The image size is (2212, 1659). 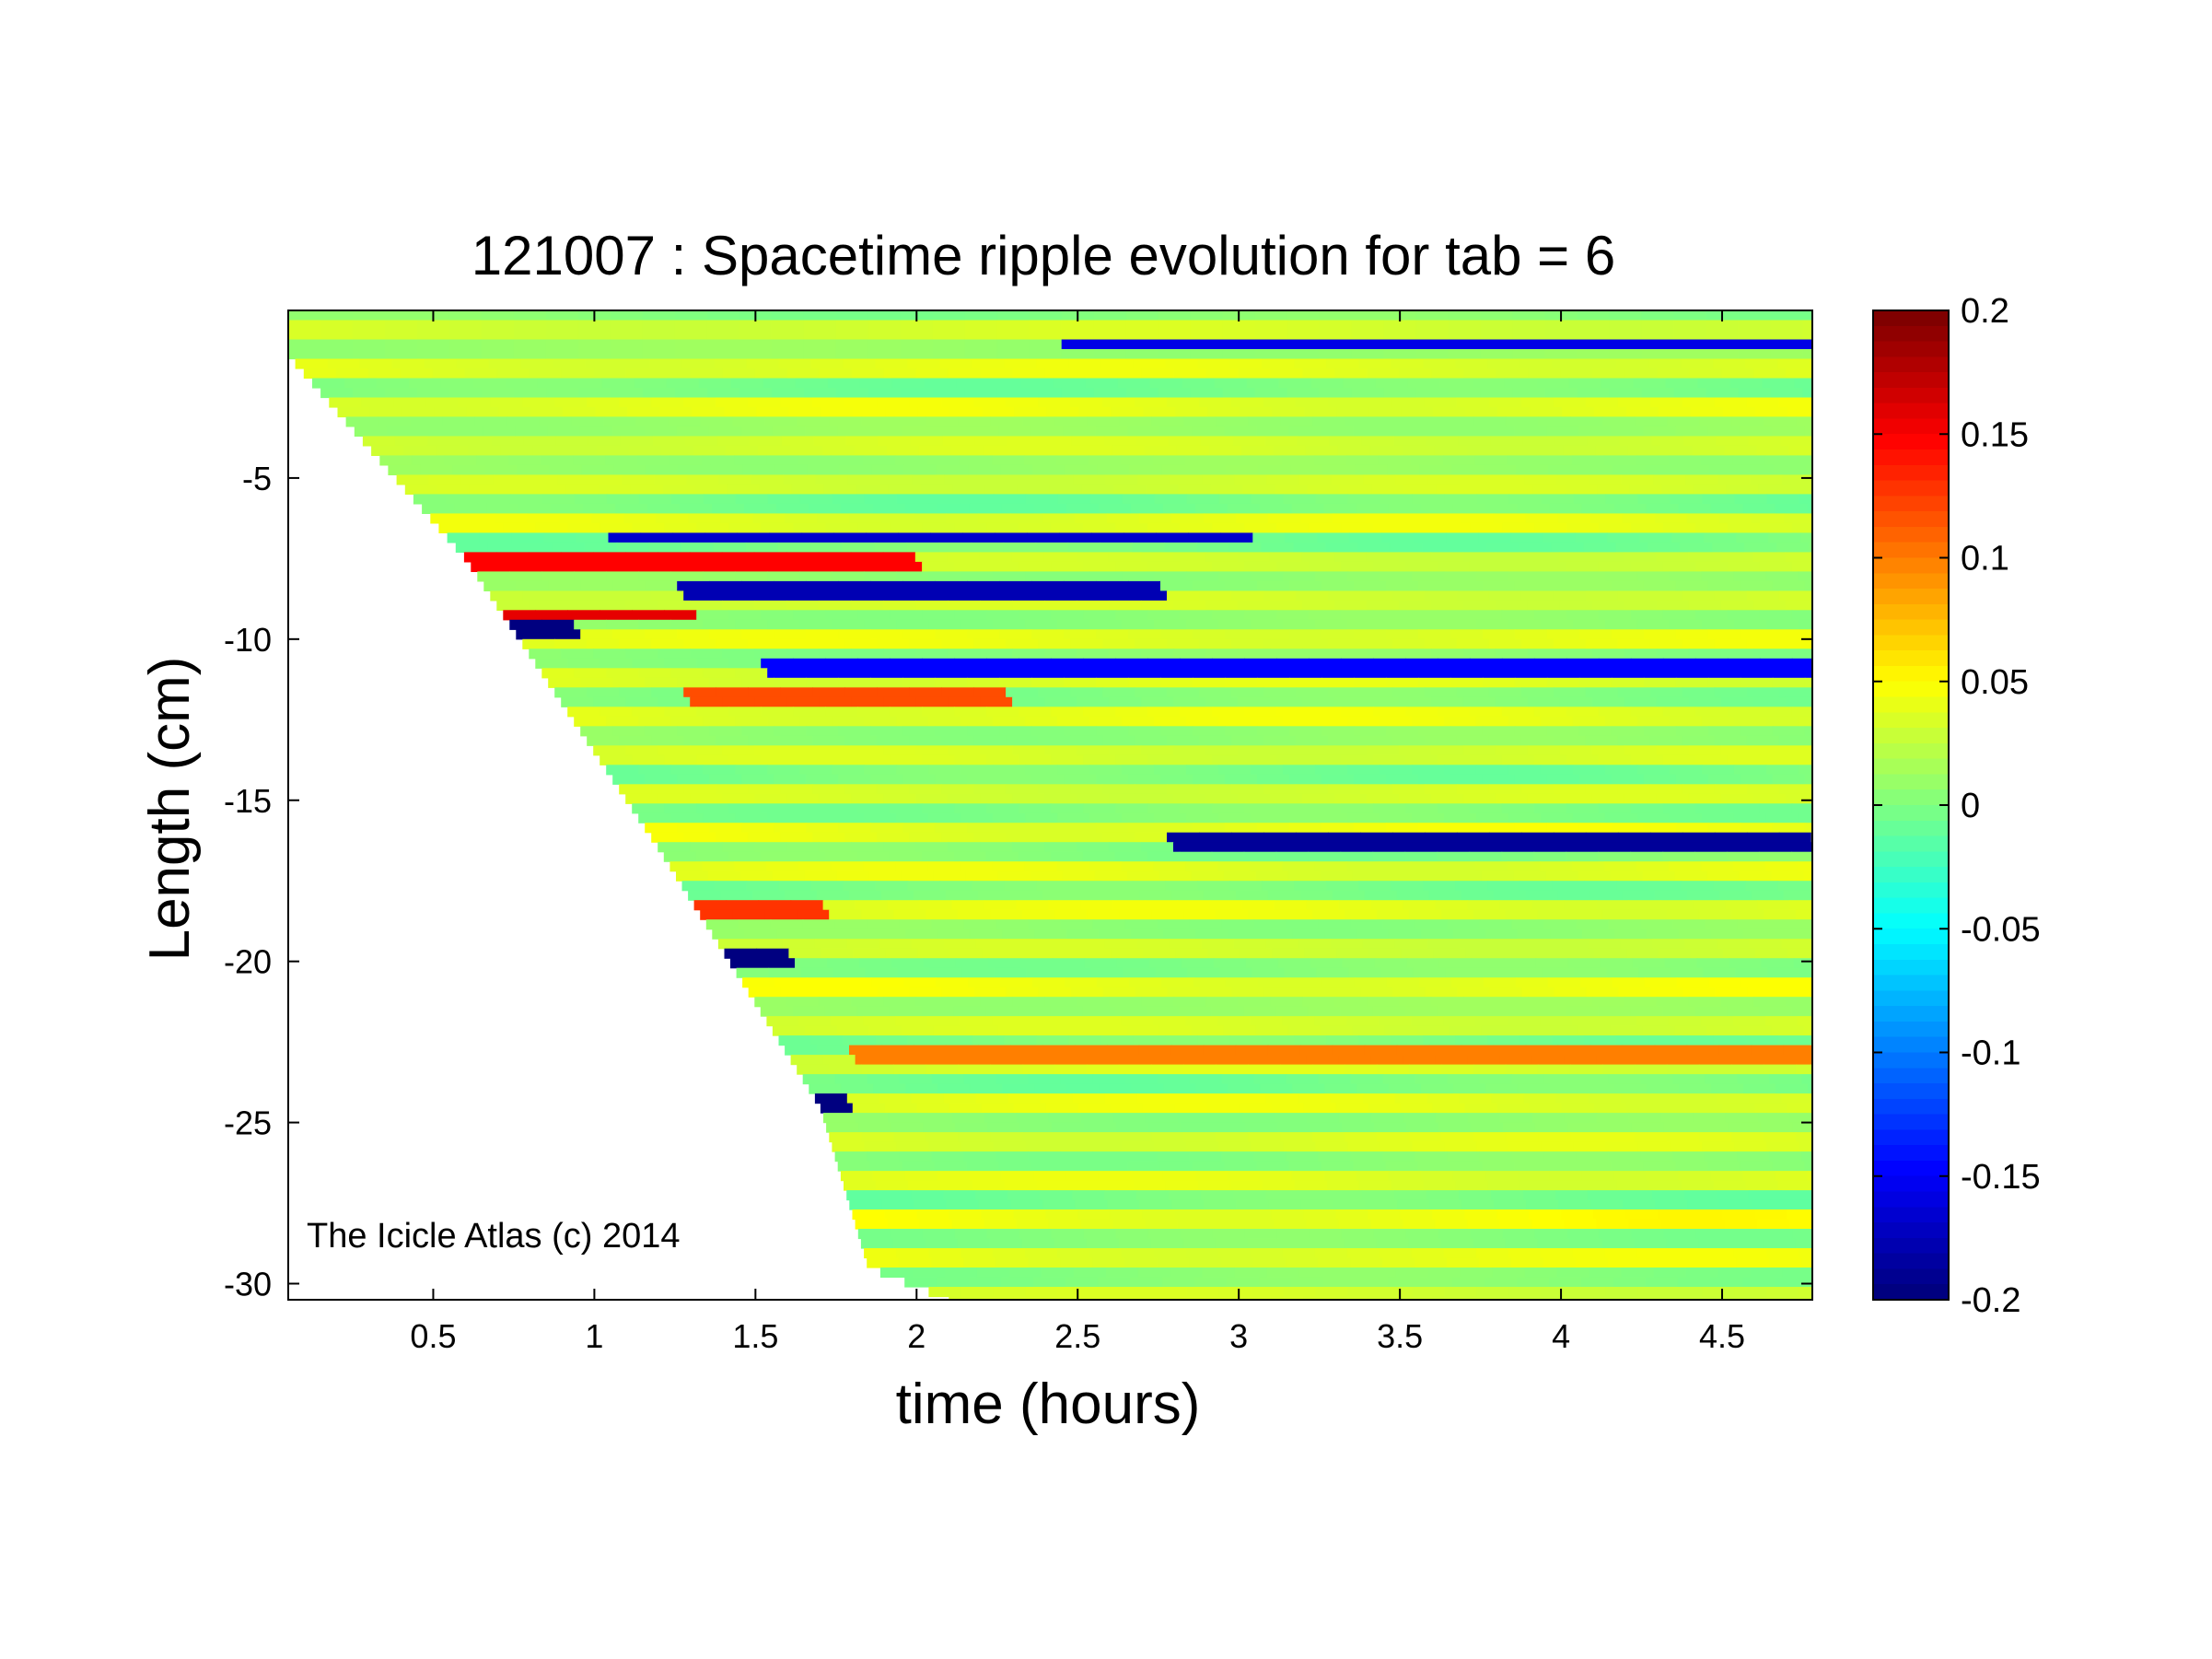 I want to click on y-tick-label: -30, so click(x=248, y=1284).